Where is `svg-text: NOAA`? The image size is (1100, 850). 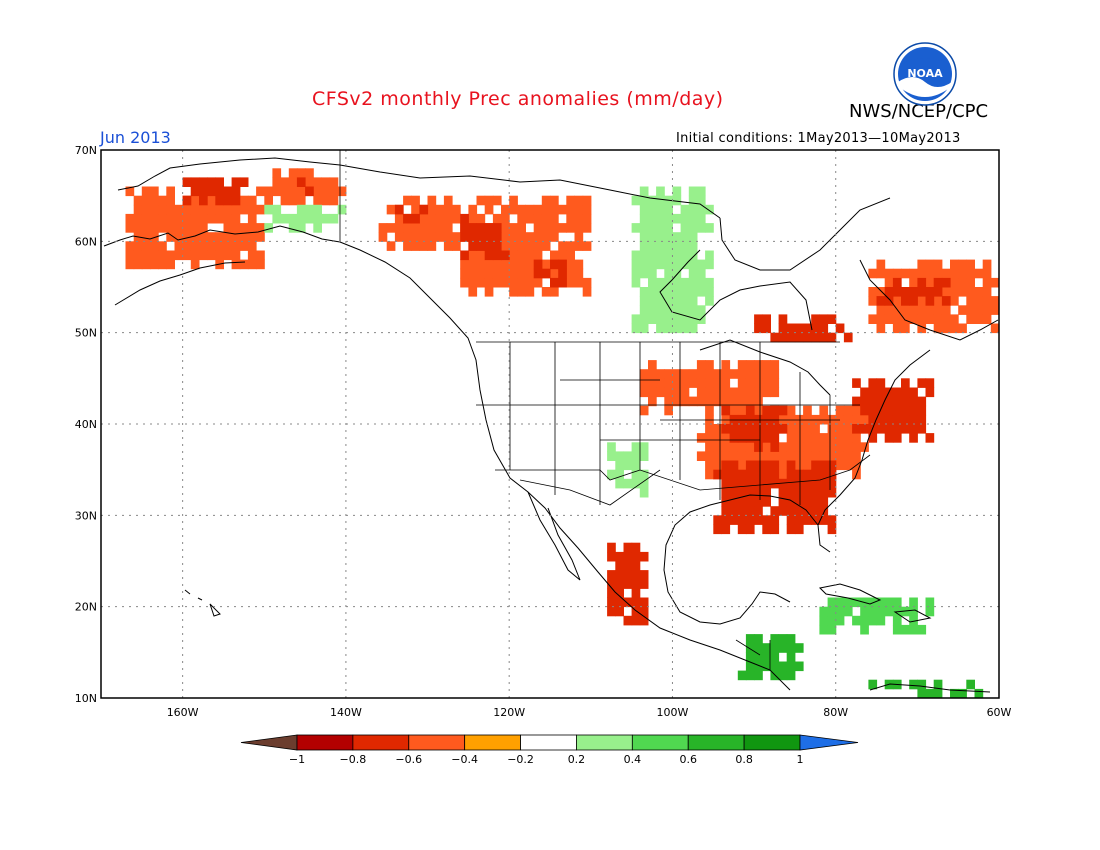
svg-text: NOAA is located at coordinates (925, 73).